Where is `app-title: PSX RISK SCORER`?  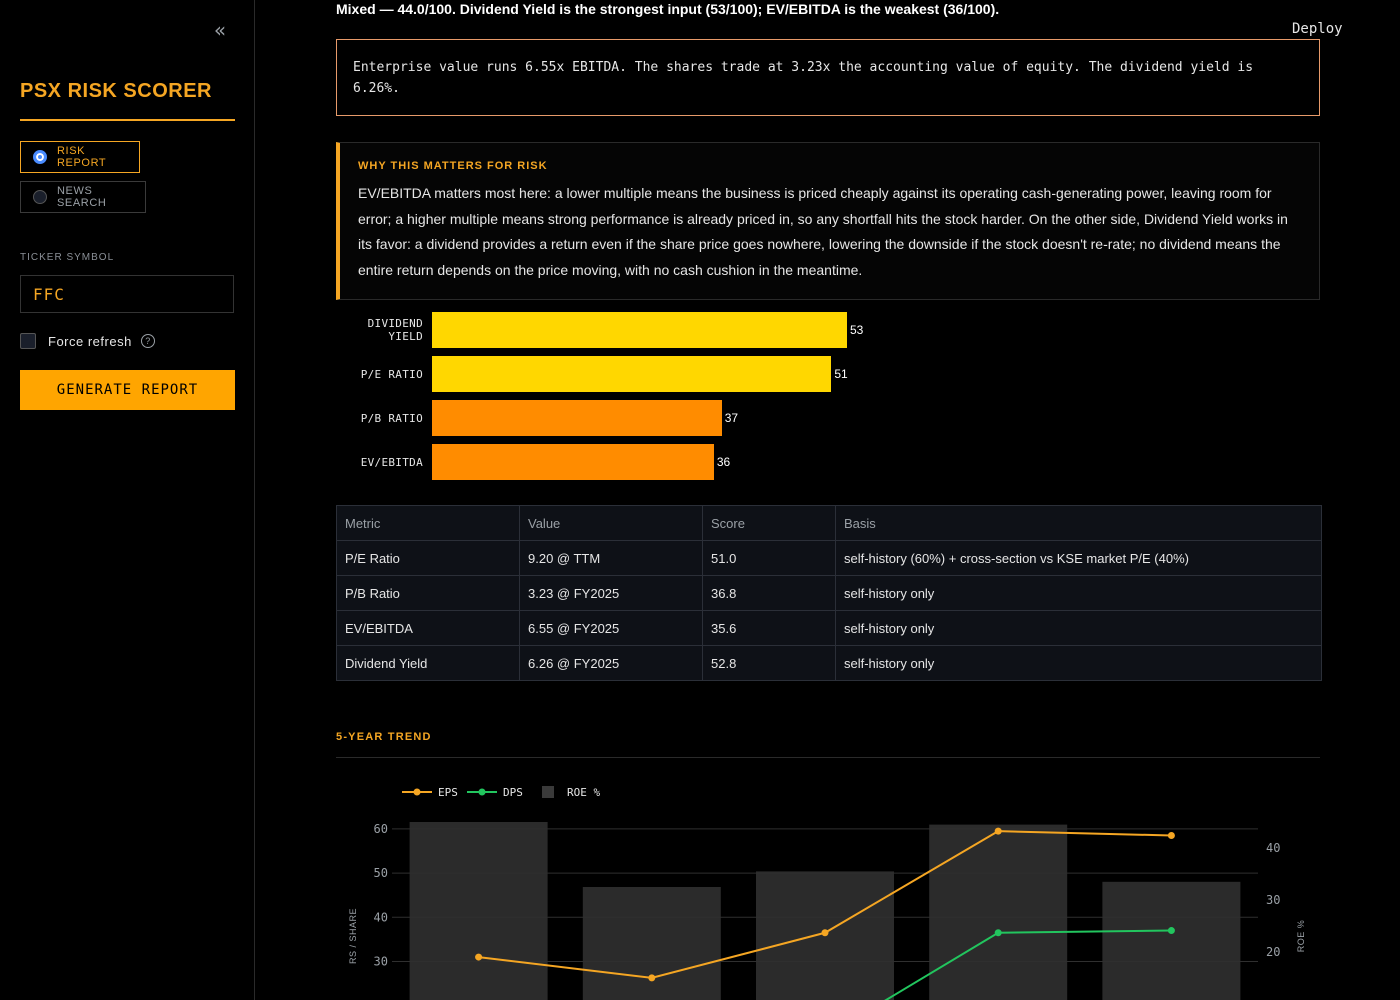
app-title: PSX RISK SCORER is located at coordinates (116, 91).